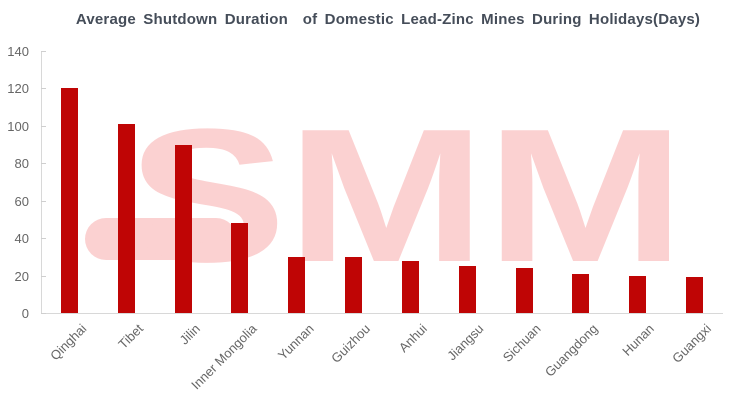 The width and height of the screenshot is (736, 402). What do you see at coordinates (410, 287) in the screenshot?
I see `bar-anhui` at bounding box center [410, 287].